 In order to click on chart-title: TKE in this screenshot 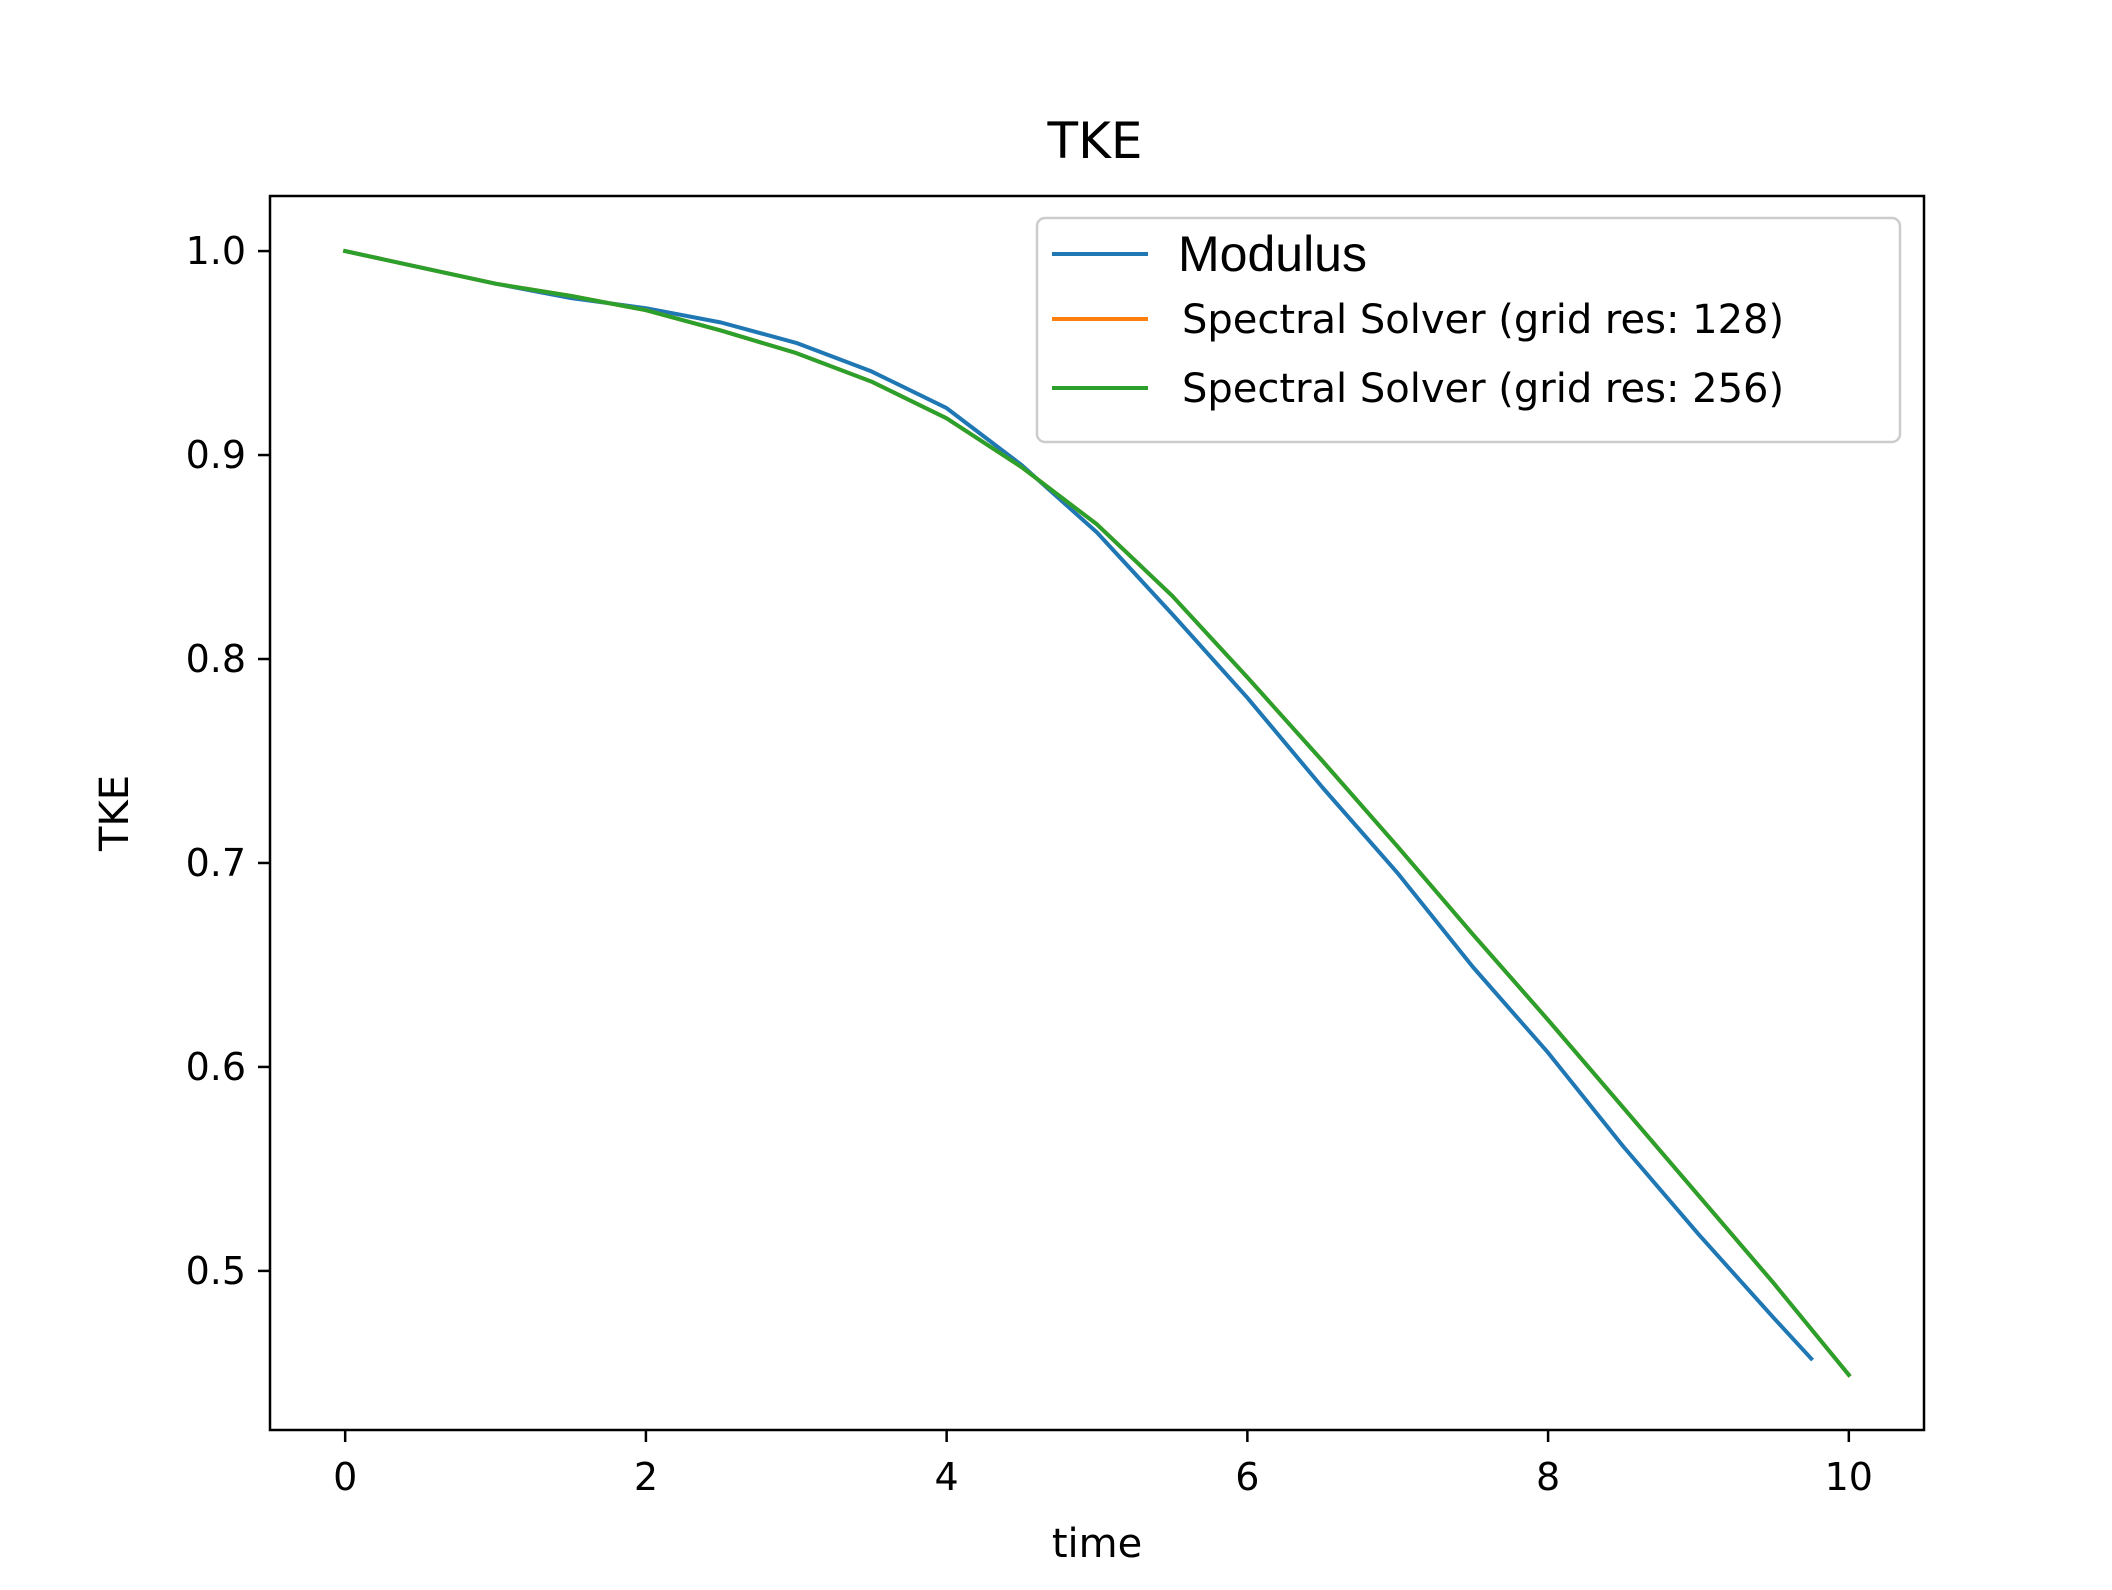, I will do `click(1095, 141)`.